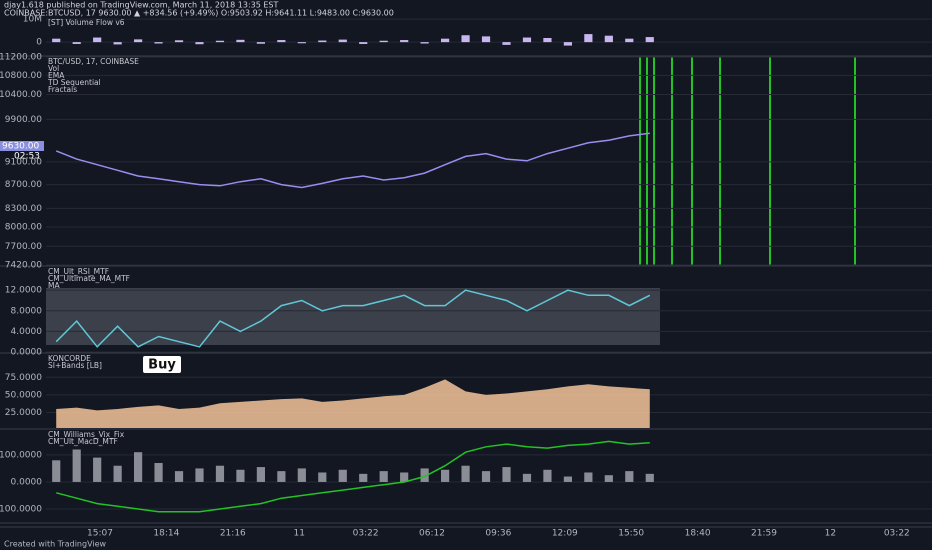 The image size is (932, 550). What do you see at coordinates (352, 160) in the screenshot?
I see `line` at bounding box center [352, 160].